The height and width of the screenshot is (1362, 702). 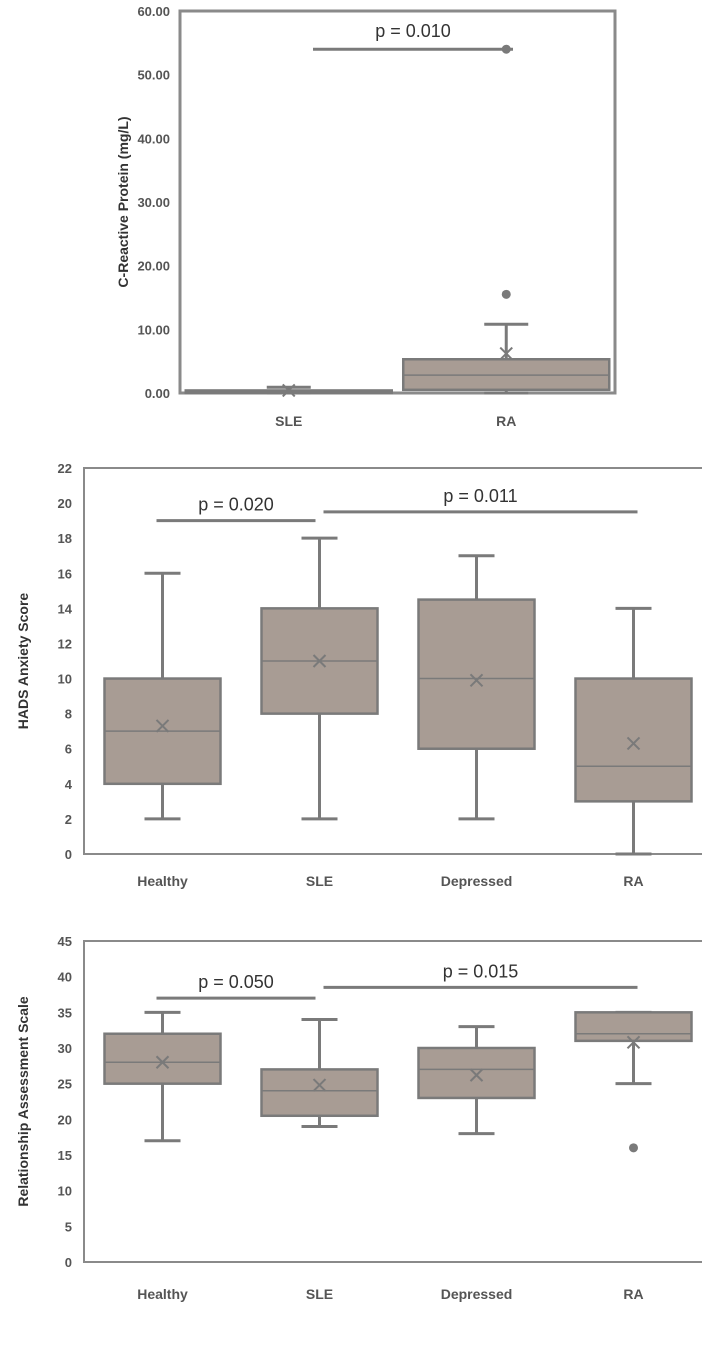 I want to click on p-value-label: p = 0.011, so click(x=480, y=496).